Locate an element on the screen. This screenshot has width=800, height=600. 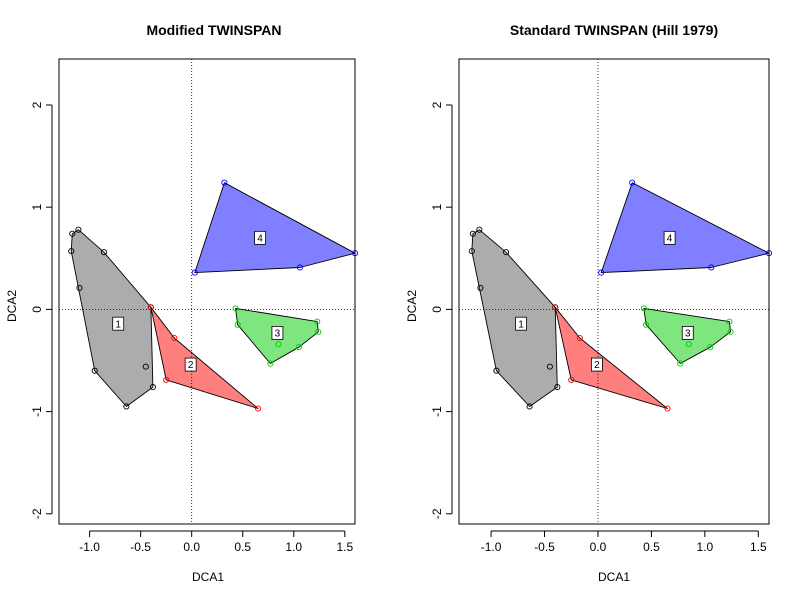
chart-title: Modified TWINSPAN is located at coordinates (213, 30).